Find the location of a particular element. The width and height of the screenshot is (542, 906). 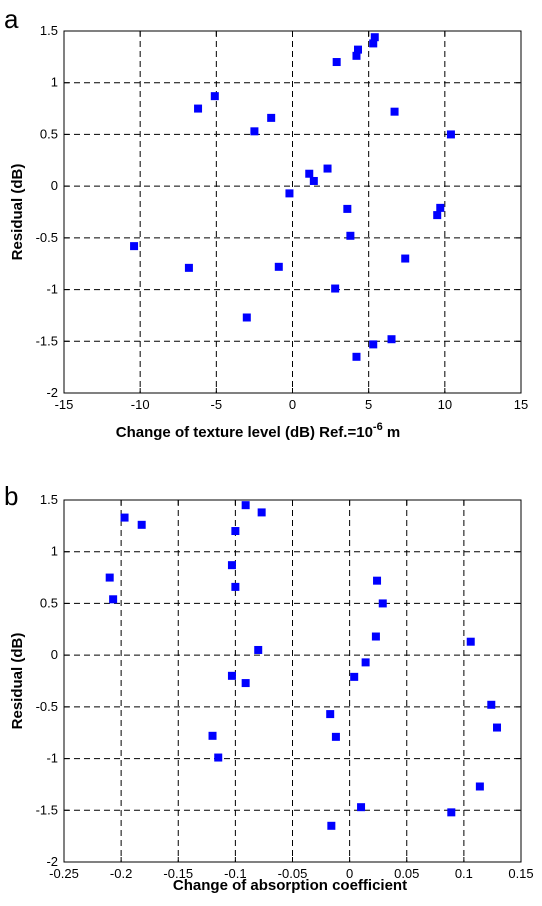

x-tick-label-a: -15 is located at coordinates (64, 404).